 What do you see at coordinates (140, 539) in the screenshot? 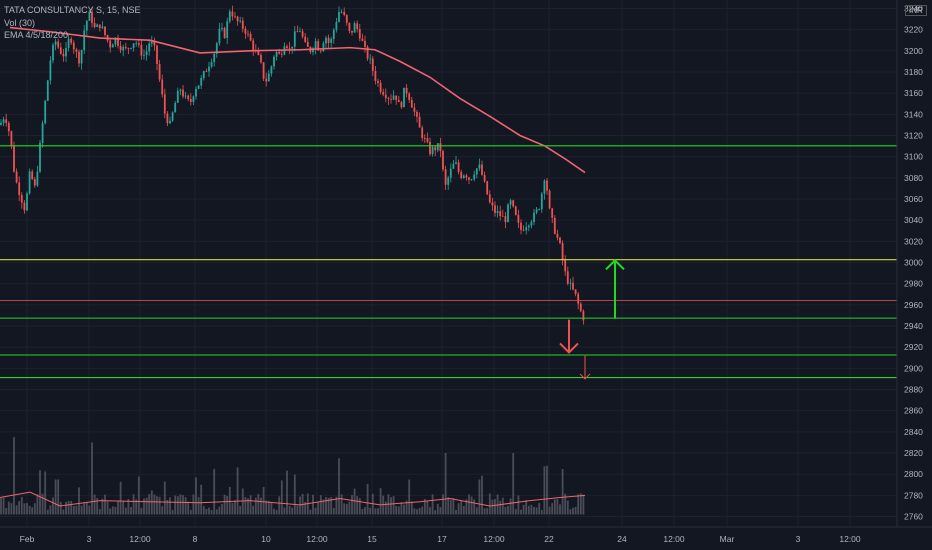
I see `x-tick-label: 12:00` at bounding box center [140, 539].